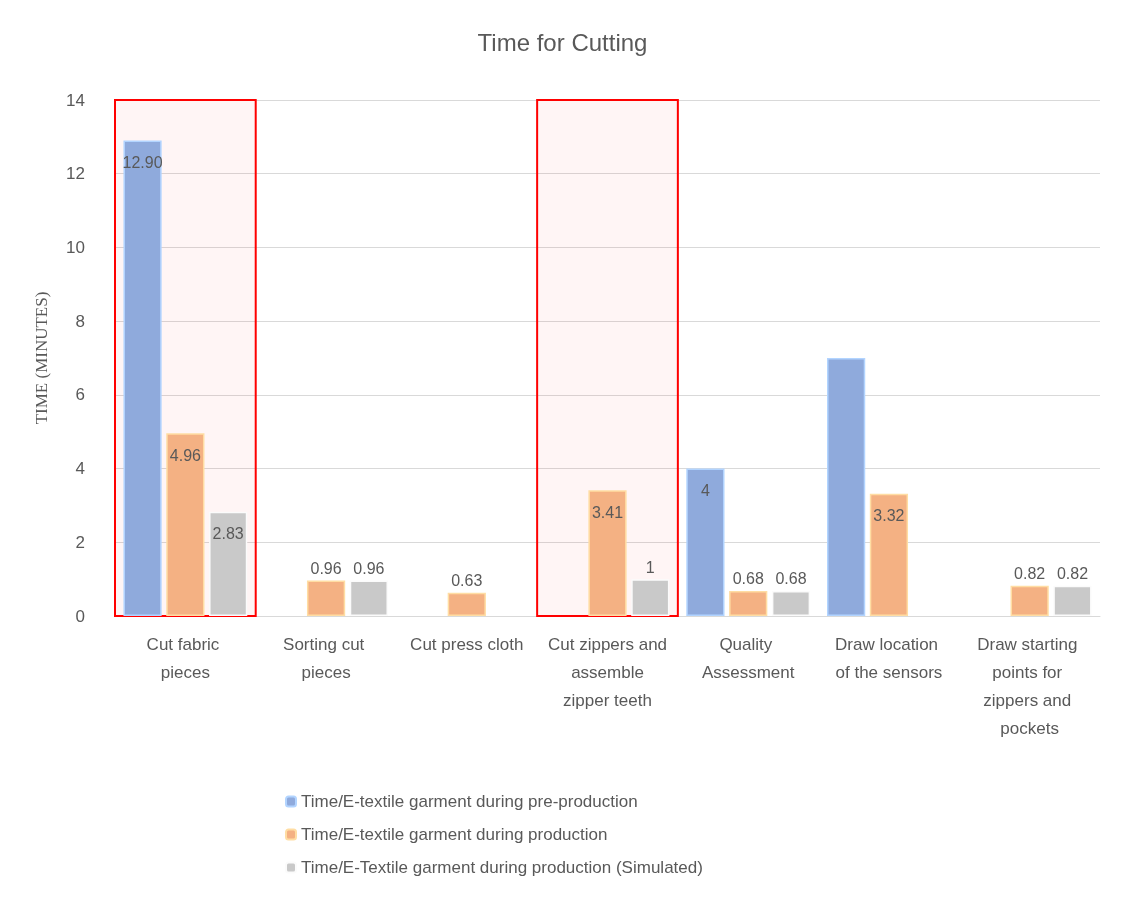 Image resolution: width=1125 pixels, height=901 pixels. What do you see at coordinates (607, 512) in the screenshot?
I see `data-label: 3.41` at bounding box center [607, 512].